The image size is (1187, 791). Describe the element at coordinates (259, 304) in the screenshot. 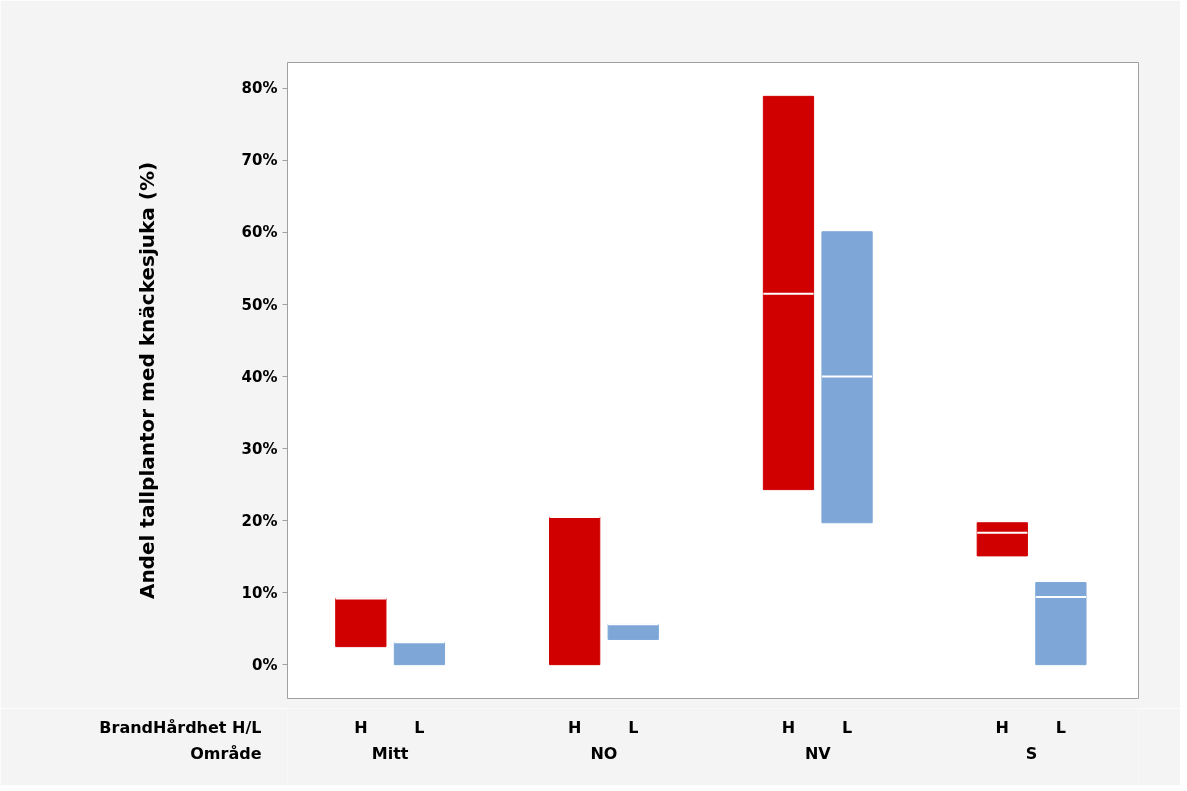

I see `y-tick-label: 50%` at that location.